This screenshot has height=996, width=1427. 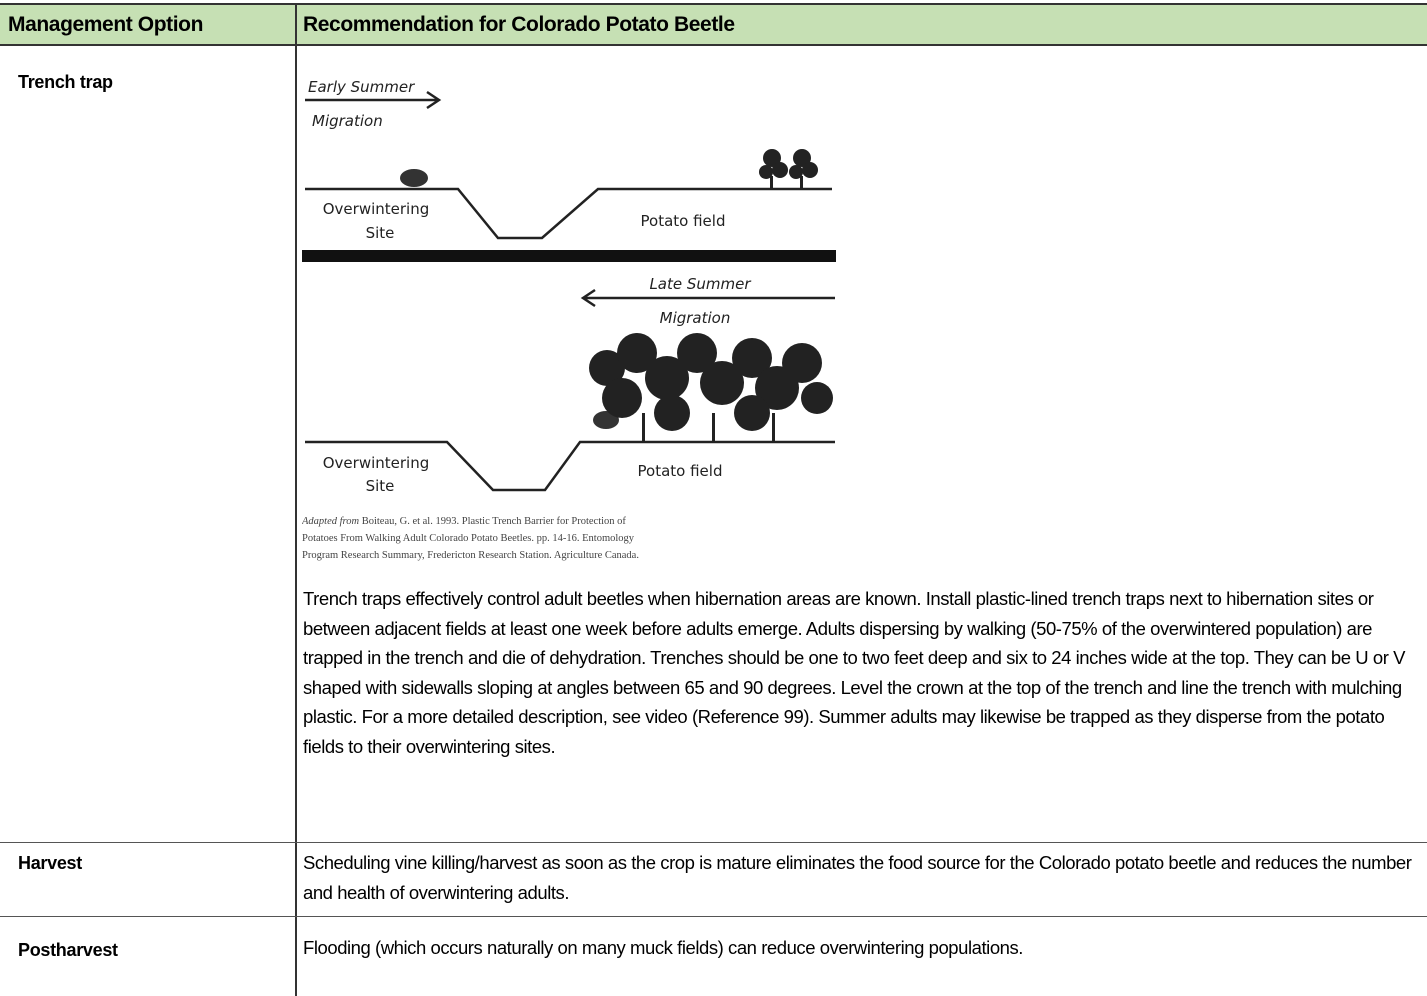 I want to click on option-label: Harvest, so click(x=50, y=863).